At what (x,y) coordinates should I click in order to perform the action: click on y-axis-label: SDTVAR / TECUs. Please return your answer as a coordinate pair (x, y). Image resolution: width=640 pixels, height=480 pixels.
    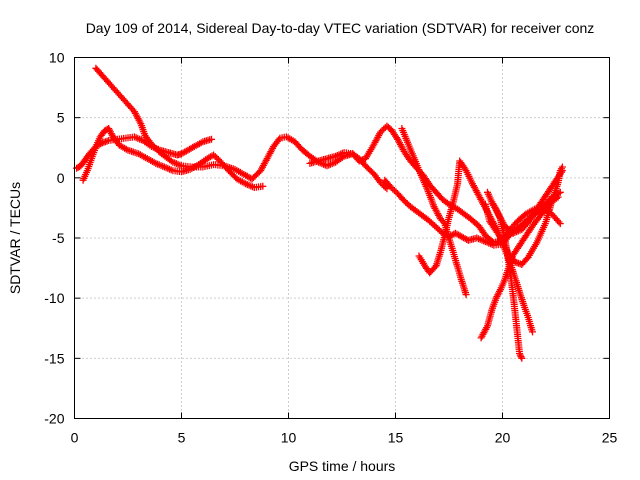
    Looking at the image, I should click on (15, 238).